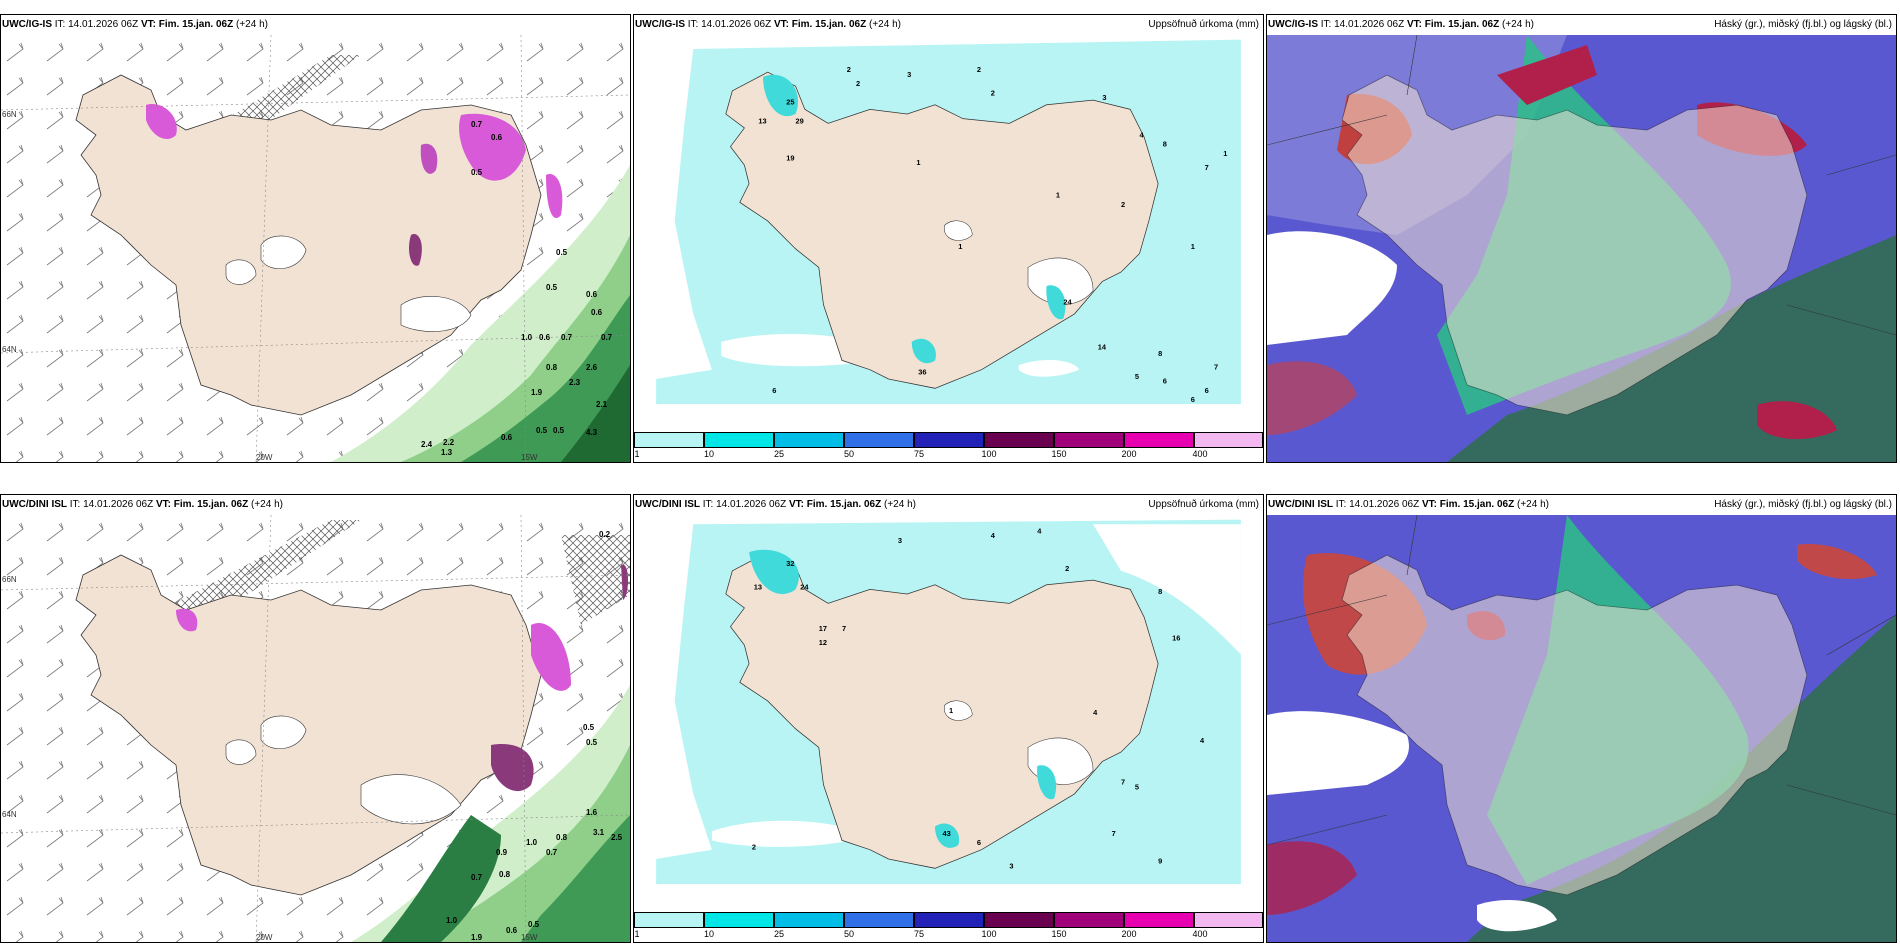  Describe the element at coordinates (161, 122) in the screenshot. I see `snow-area` at that location.